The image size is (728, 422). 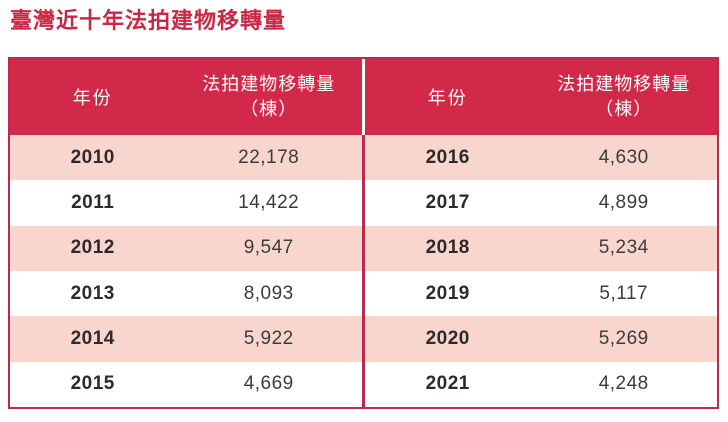 What do you see at coordinates (541, 384) in the screenshot?
I see `table-row: 2021 4,248` at bounding box center [541, 384].